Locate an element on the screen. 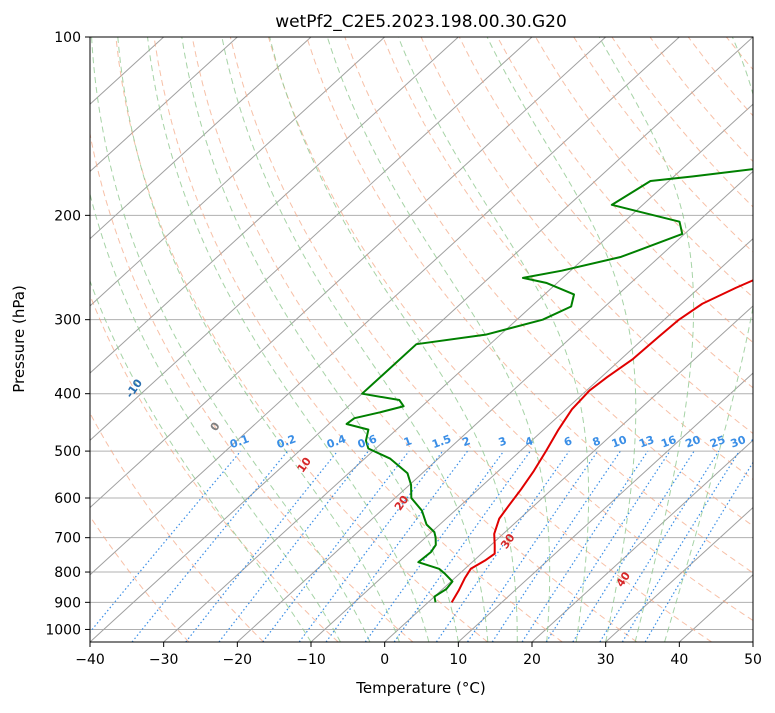 Image resolution: width=775 pixels, height=713 pixels. x-tick-label: 0 is located at coordinates (384, 660).